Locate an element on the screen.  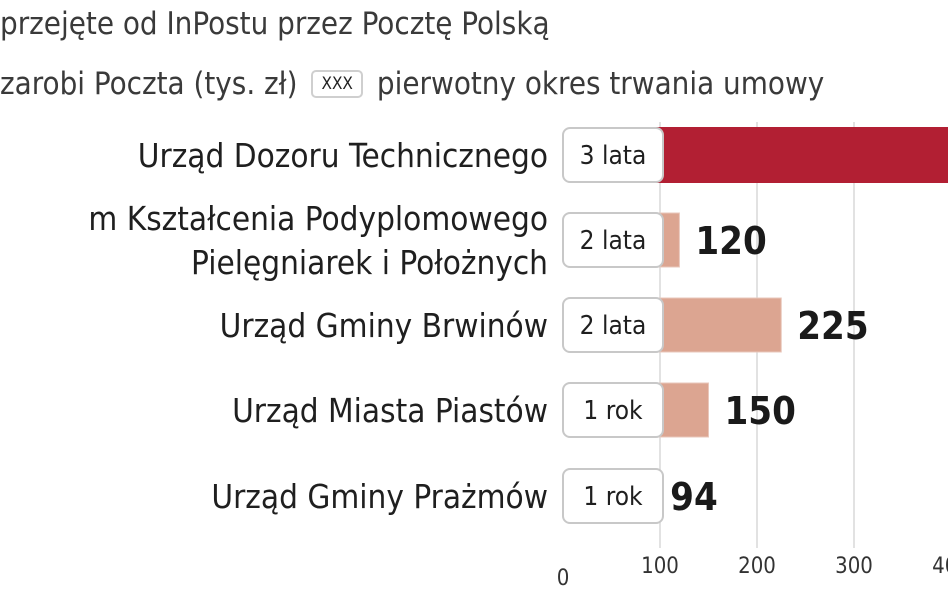
header-fade is located at coordinates (918, 60).